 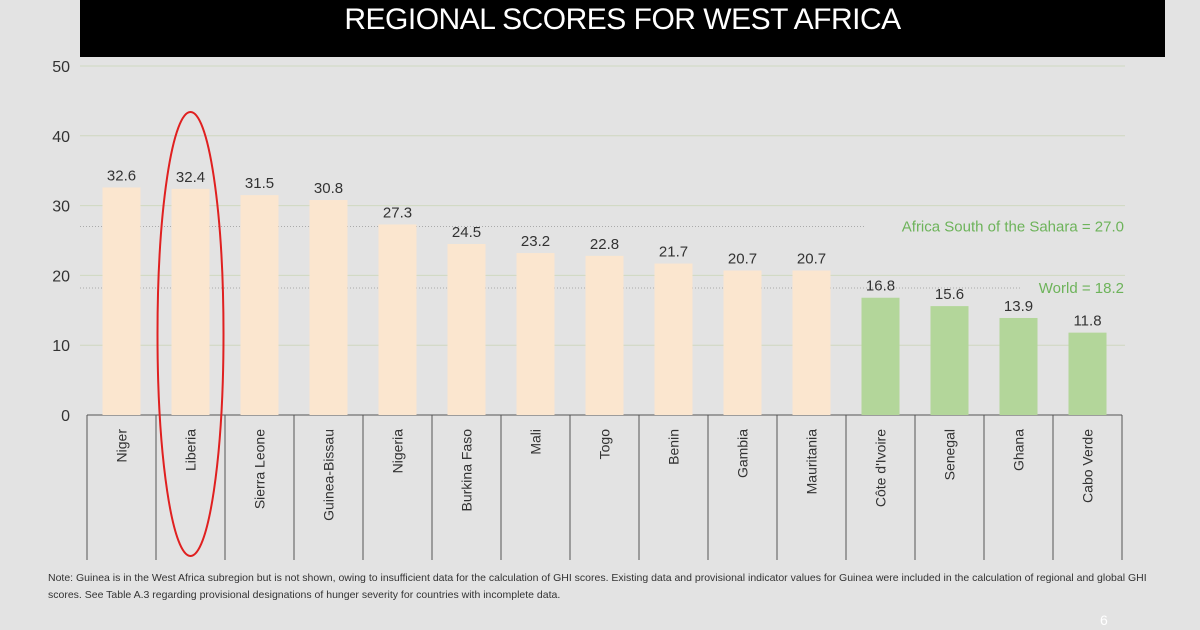 What do you see at coordinates (61, 137) in the screenshot?
I see `y-tick-label: 40` at bounding box center [61, 137].